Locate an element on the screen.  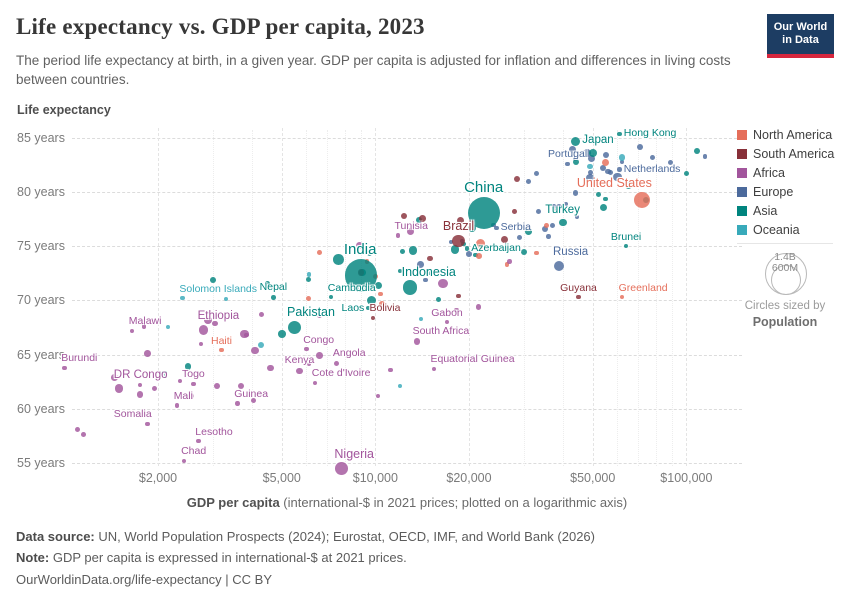
data-point-azerbaijan is located at coordinates (467, 248).